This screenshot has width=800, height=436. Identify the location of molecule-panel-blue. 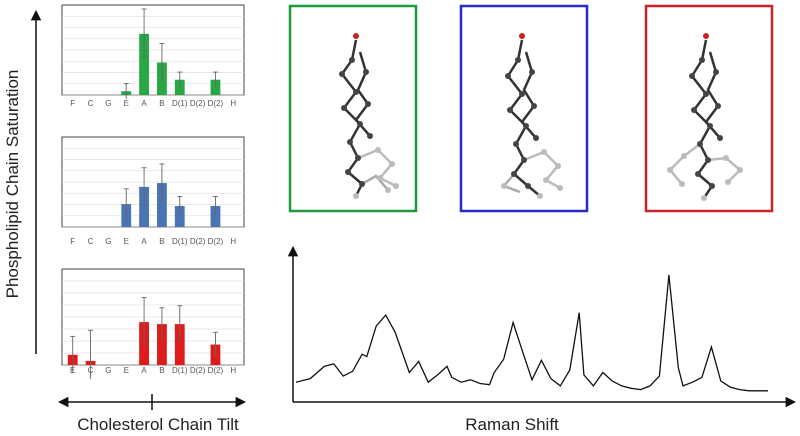
(524, 108).